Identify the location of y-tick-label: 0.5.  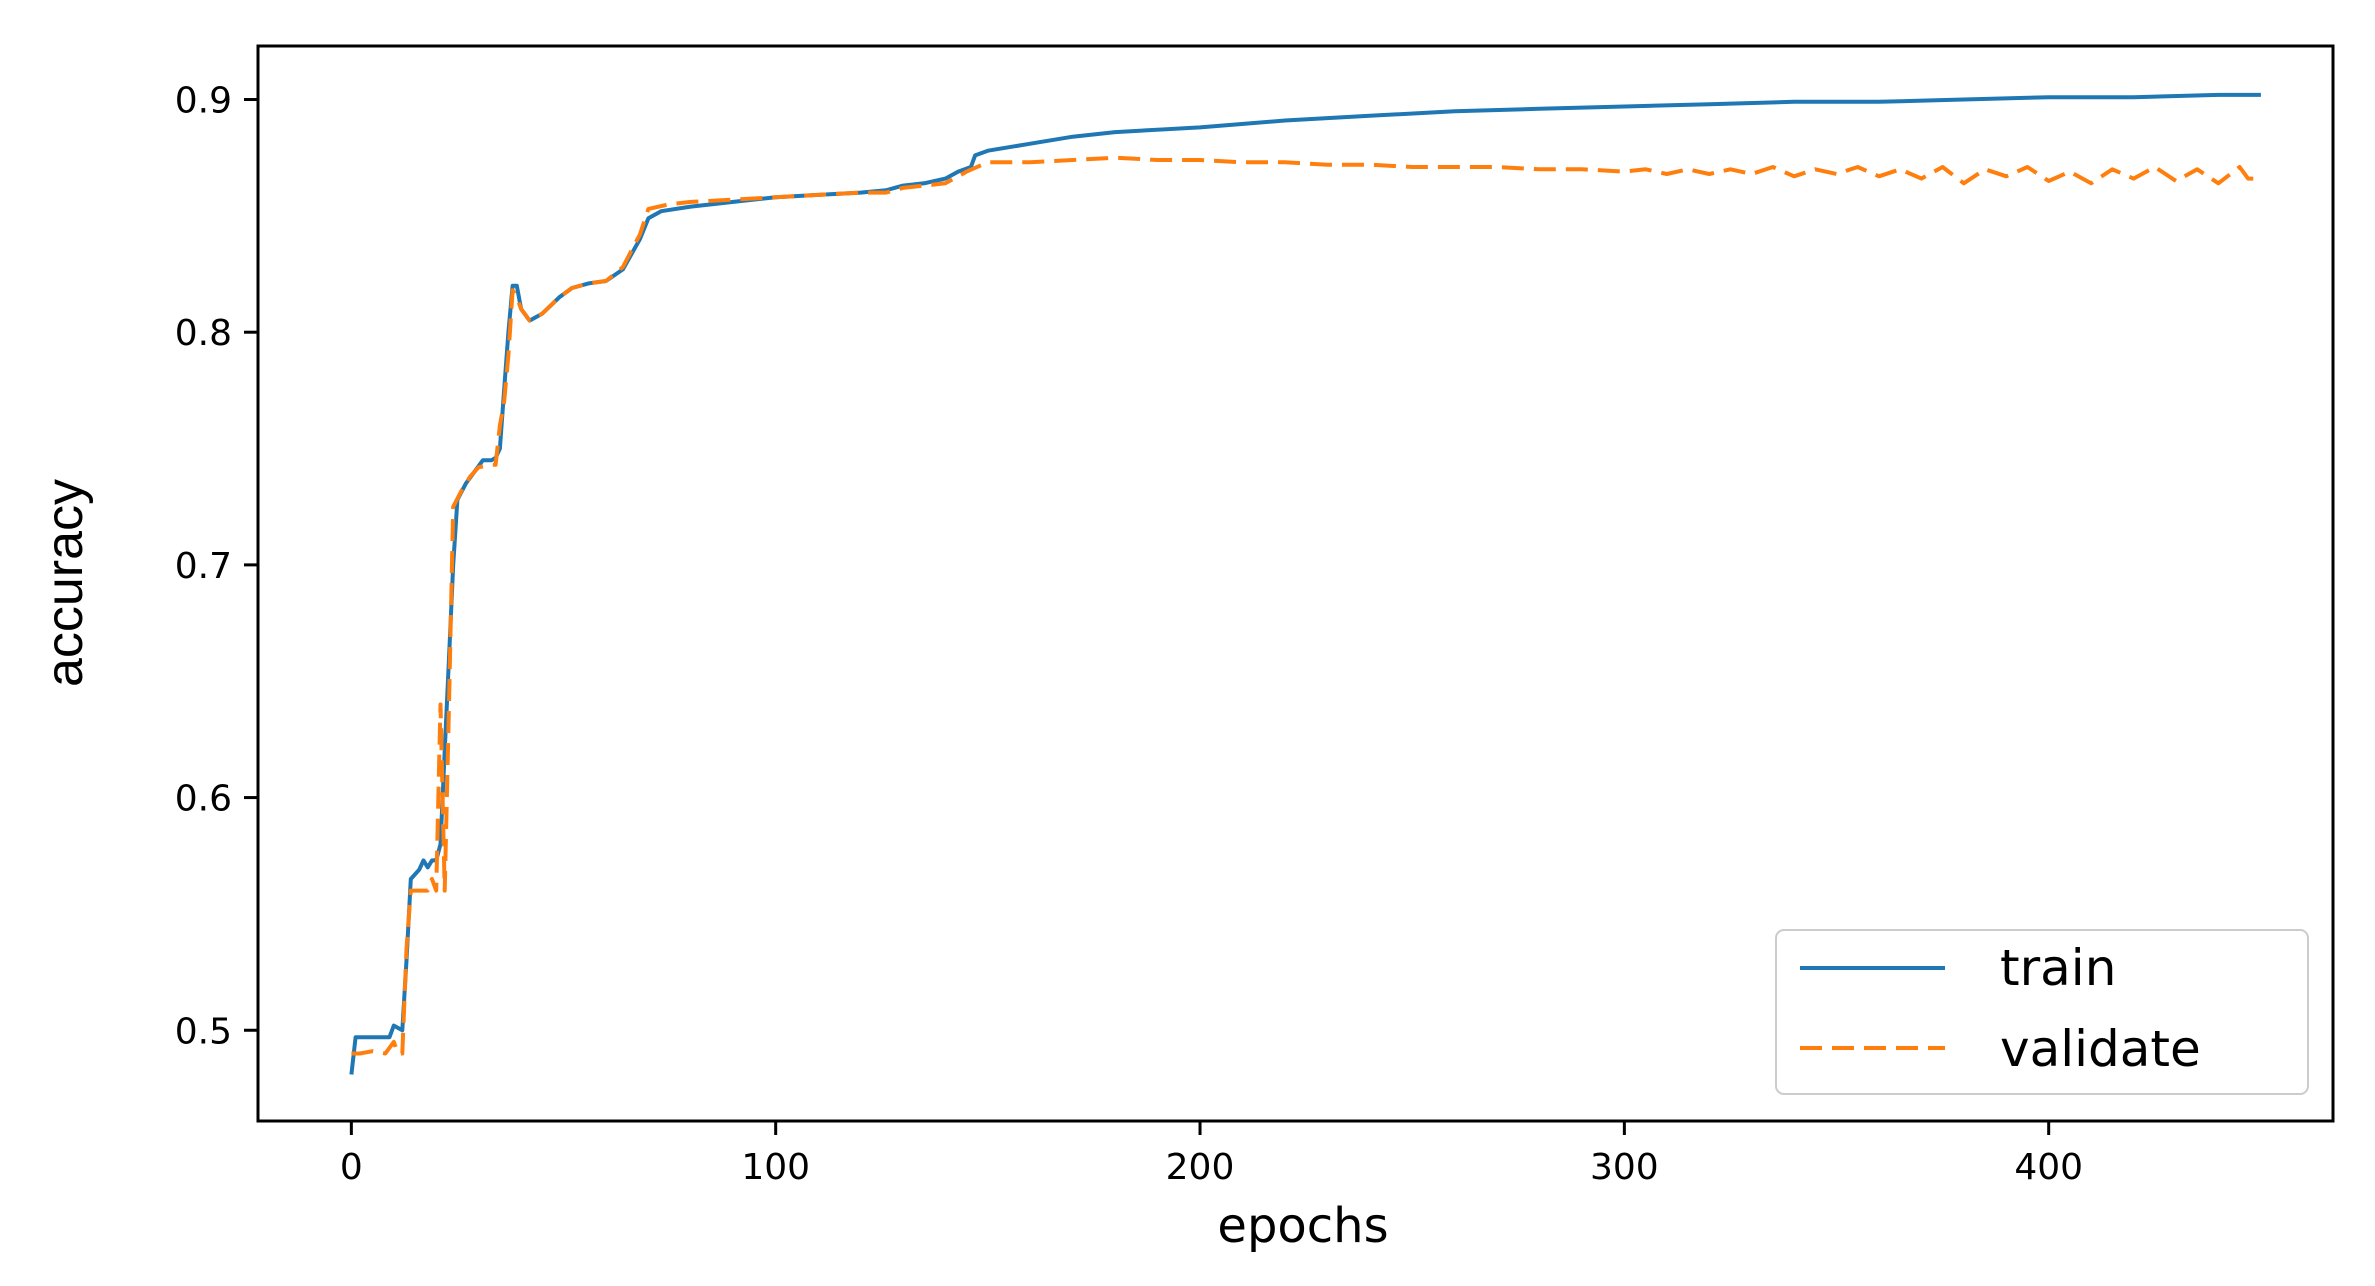
(203, 1031).